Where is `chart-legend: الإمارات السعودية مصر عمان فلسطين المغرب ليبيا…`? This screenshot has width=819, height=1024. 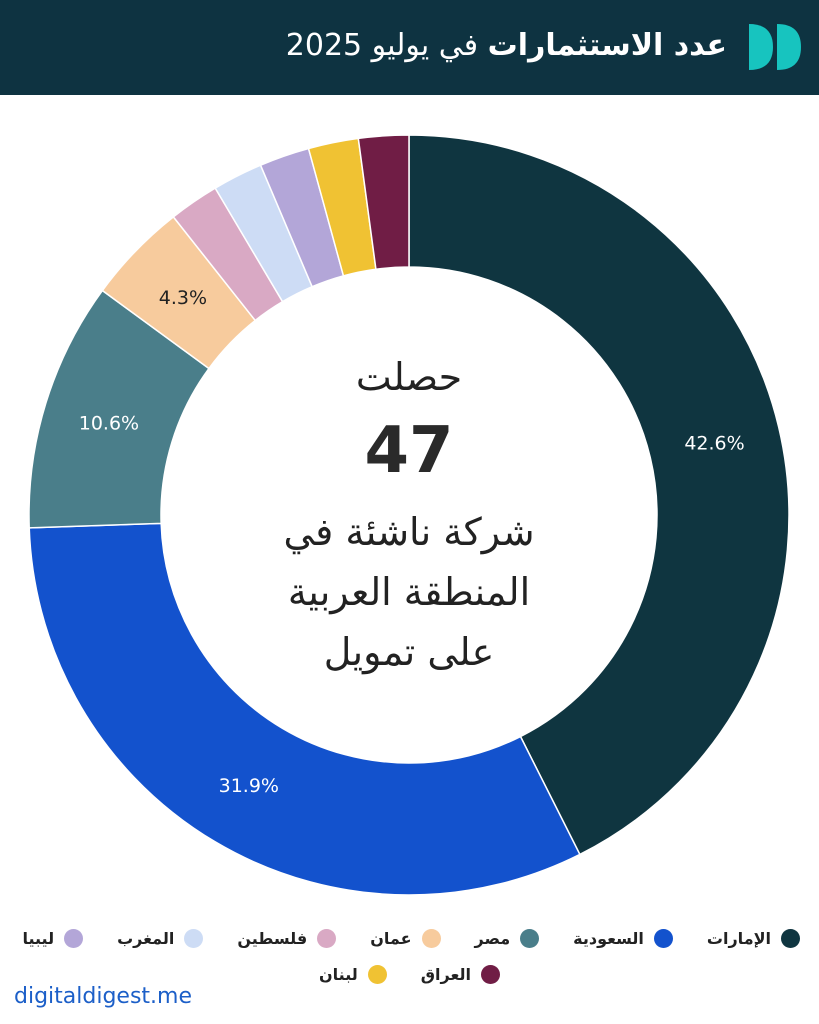 chart-legend: الإمارات السعودية مصر عمان فلسطين المغرب ليبيا… is located at coordinates (410, 956).